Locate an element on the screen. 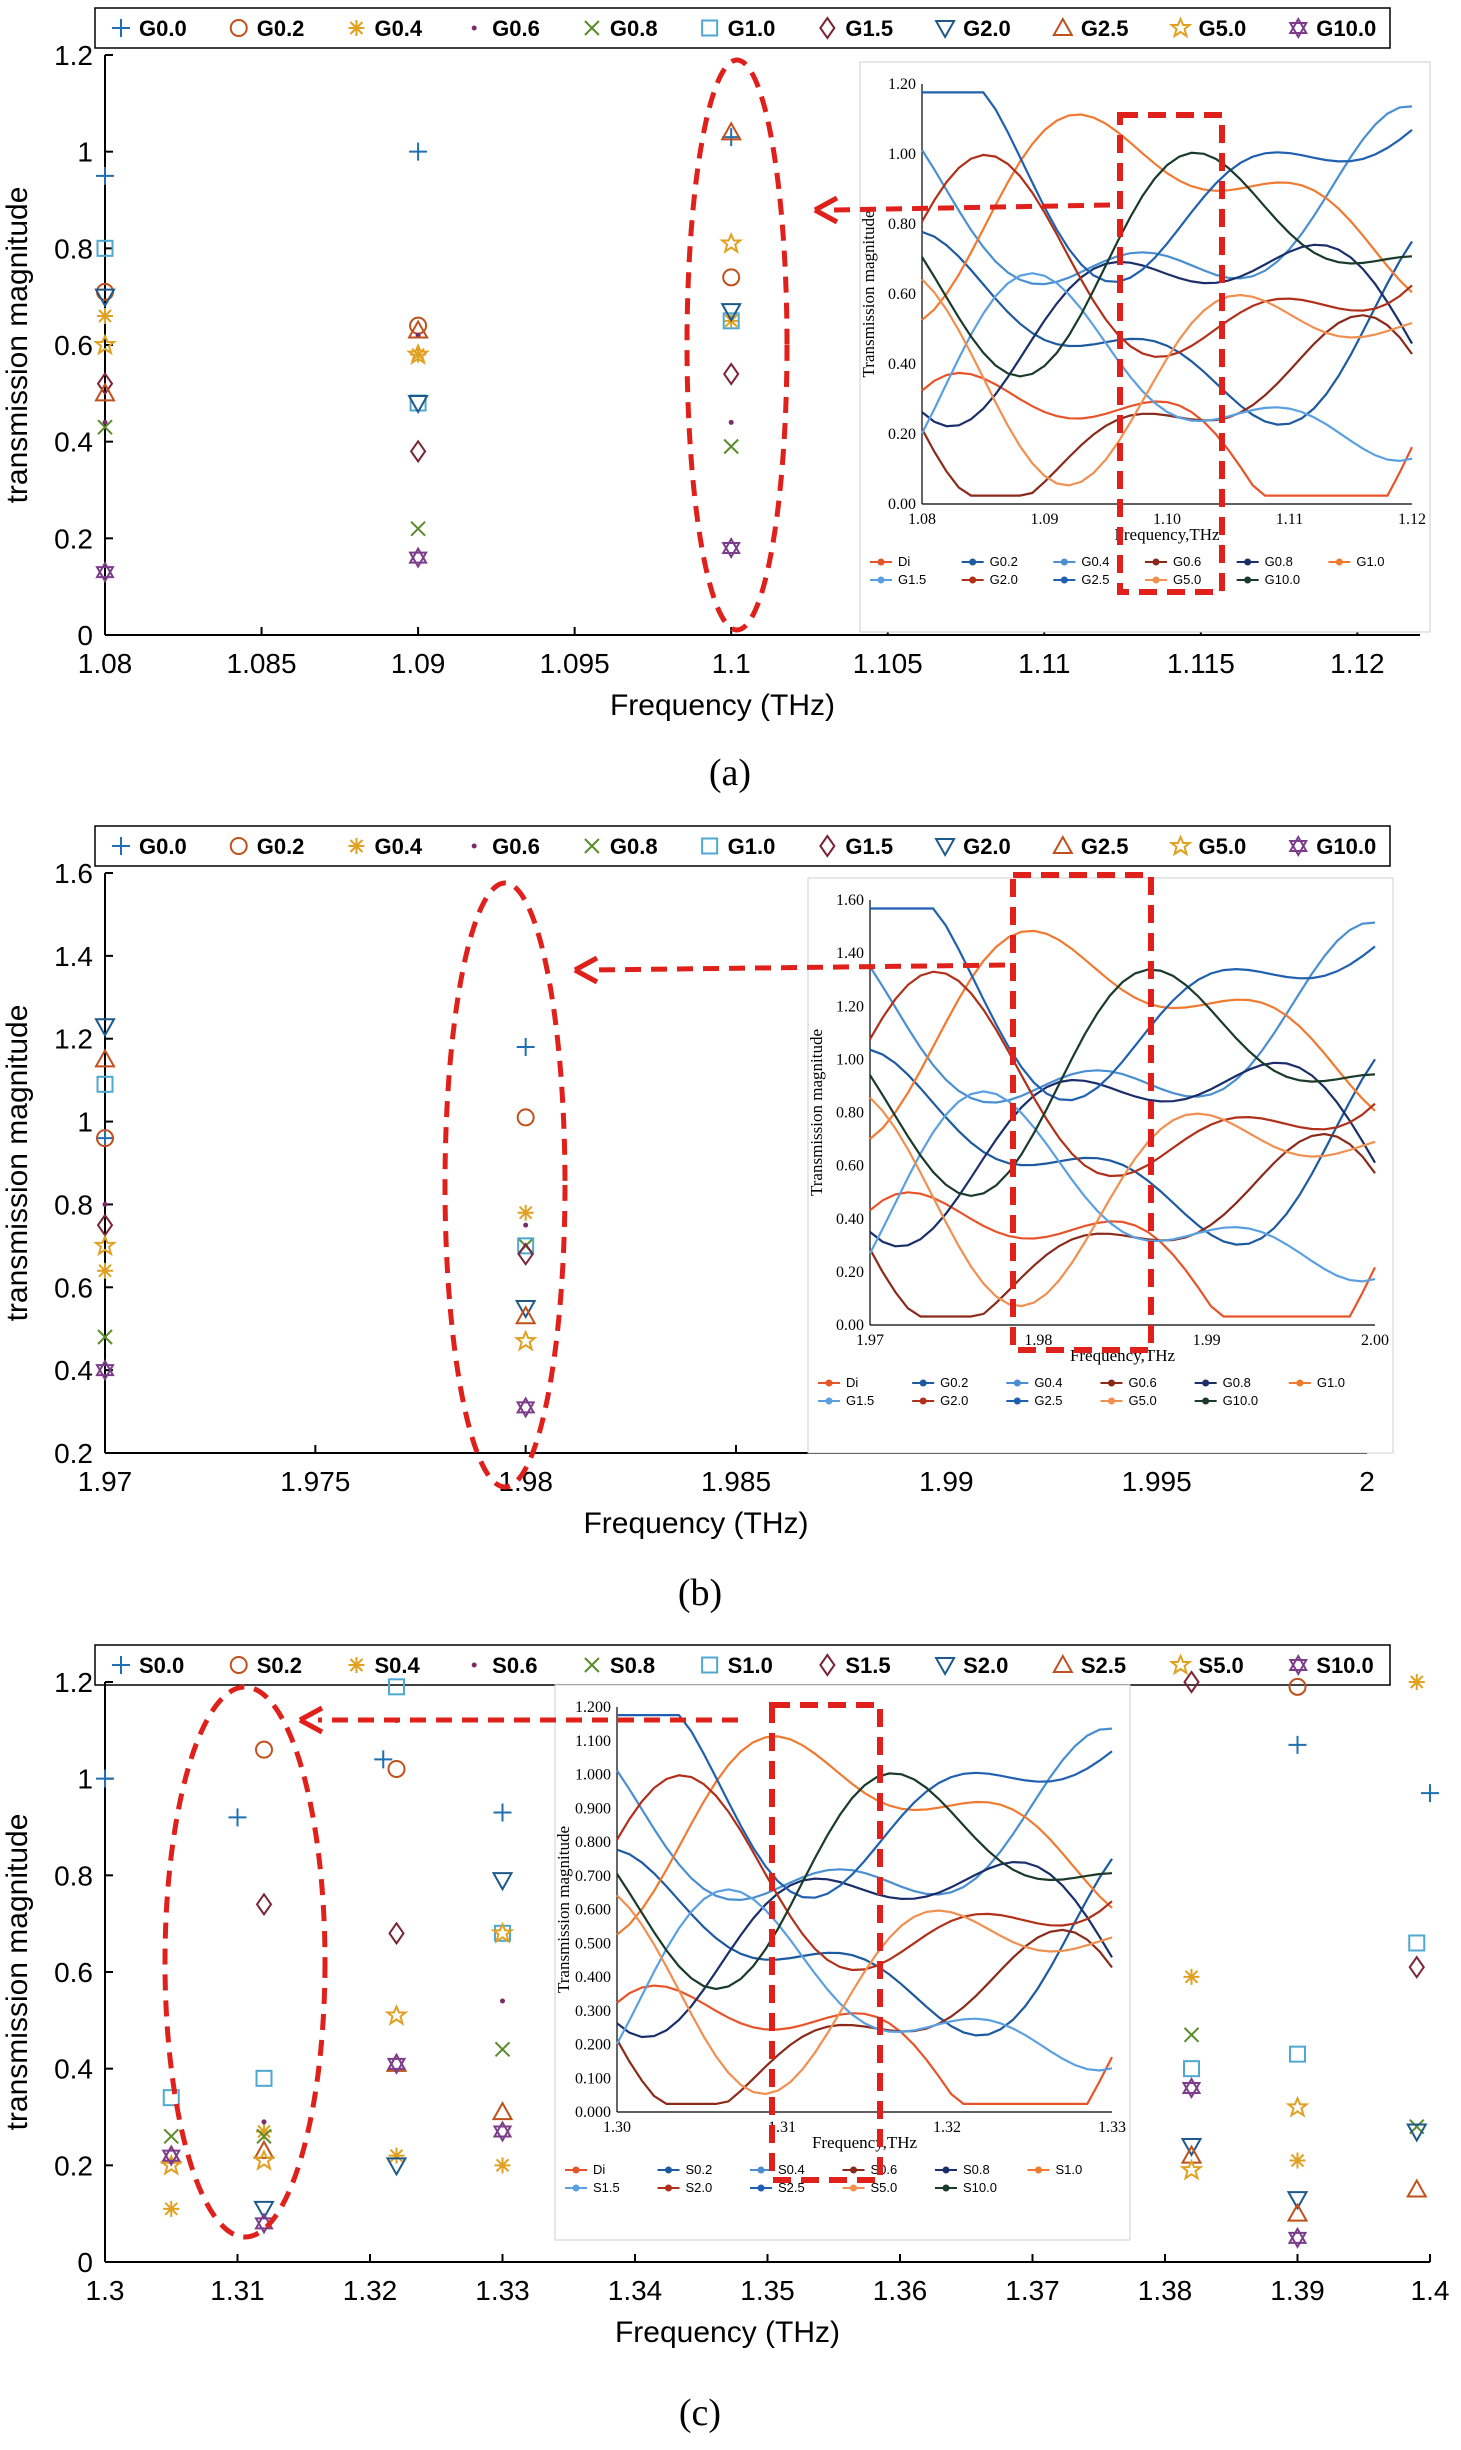  inset-x-tick-label: 1.32 is located at coordinates (947, 2127).